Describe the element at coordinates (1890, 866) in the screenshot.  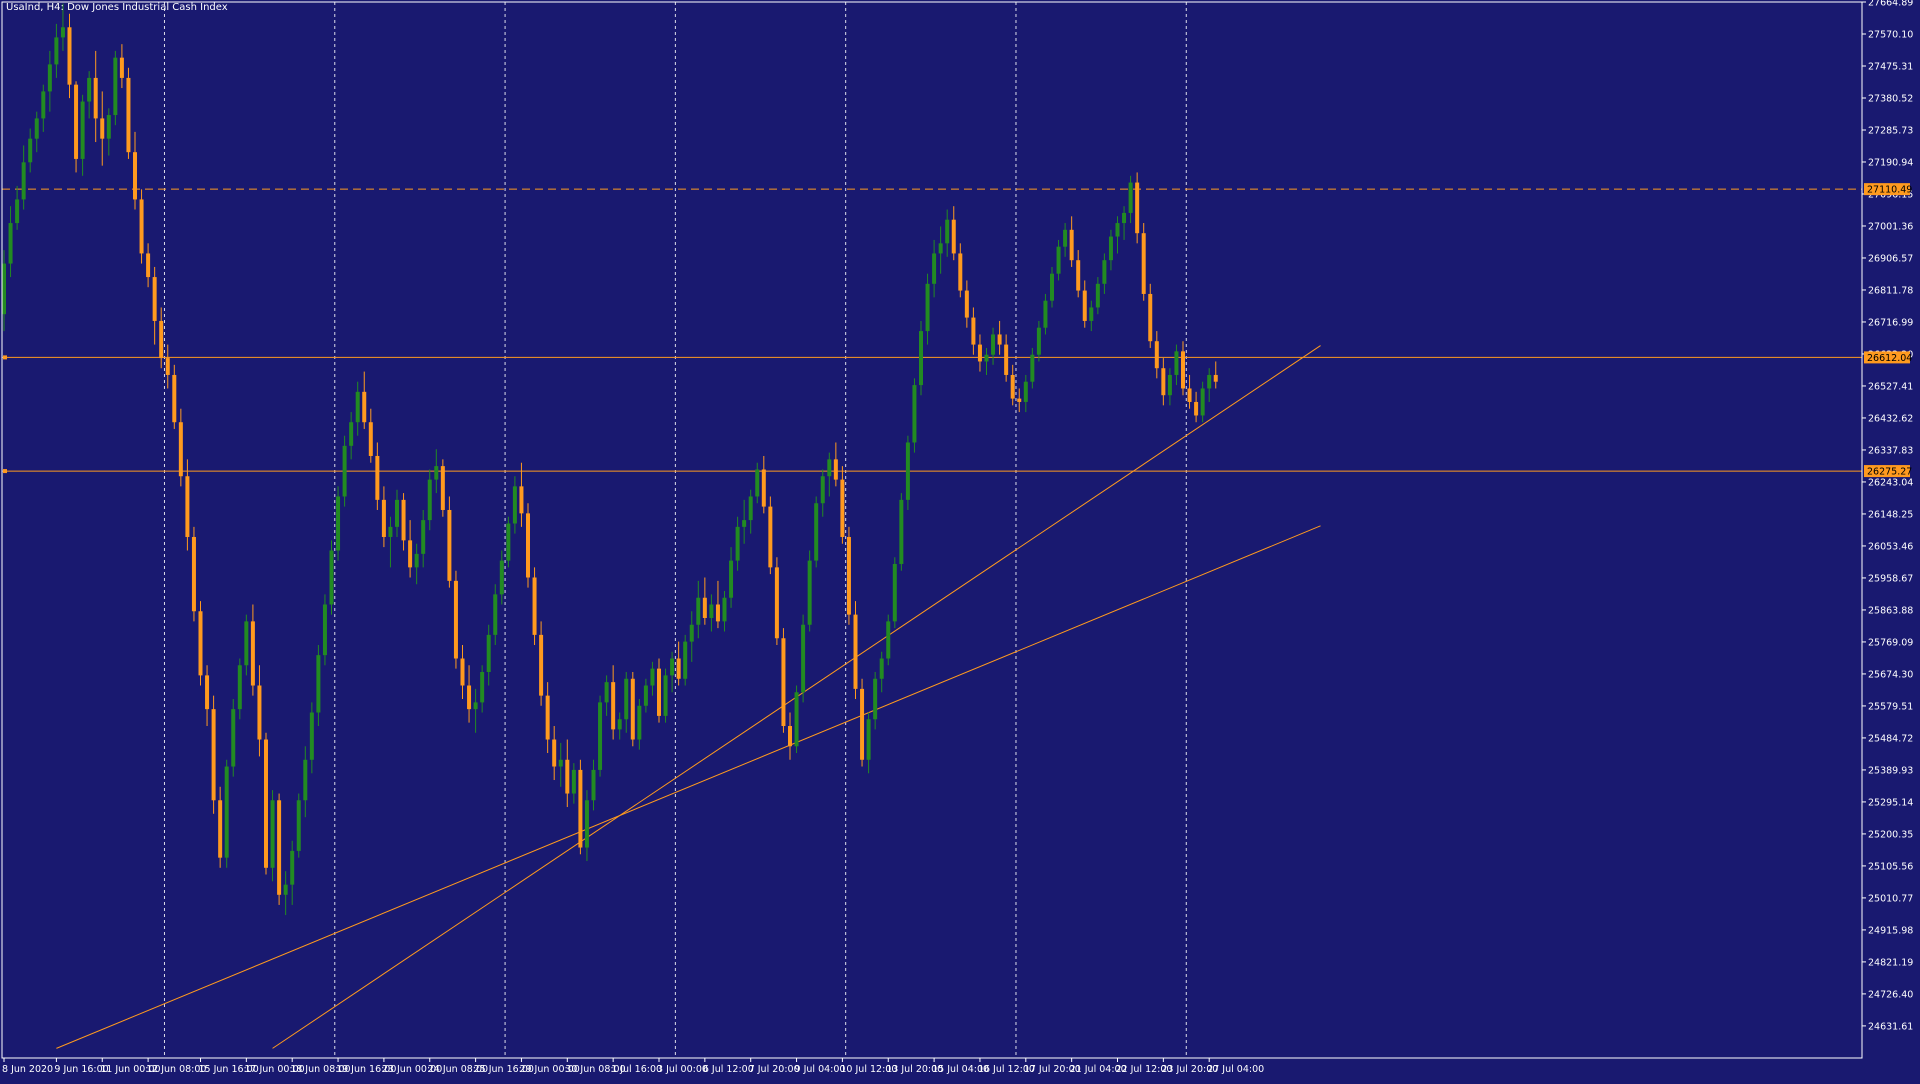
I see `y-tick-label: 25105.56` at that location.